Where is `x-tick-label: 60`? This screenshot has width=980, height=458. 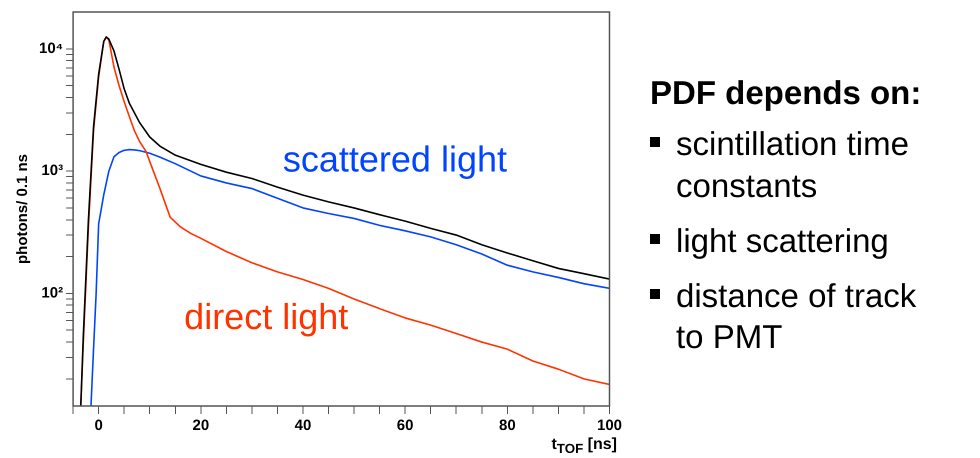
x-tick-label: 60 is located at coordinates (405, 425).